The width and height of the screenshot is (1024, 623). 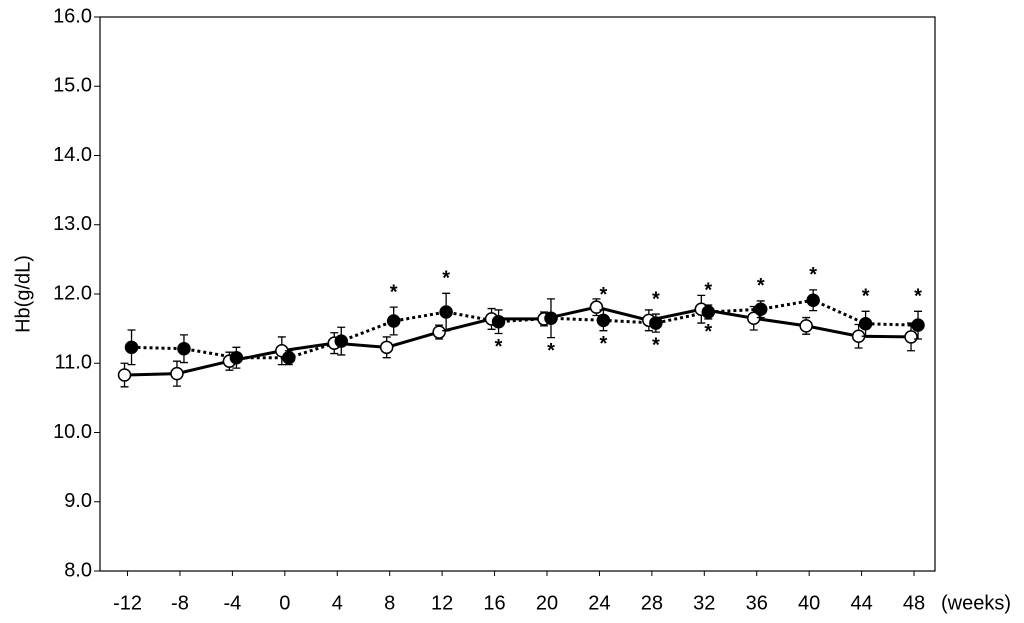 What do you see at coordinates (23, 294) in the screenshot?
I see `y-axis-label: Hb(g/dL)` at bounding box center [23, 294].